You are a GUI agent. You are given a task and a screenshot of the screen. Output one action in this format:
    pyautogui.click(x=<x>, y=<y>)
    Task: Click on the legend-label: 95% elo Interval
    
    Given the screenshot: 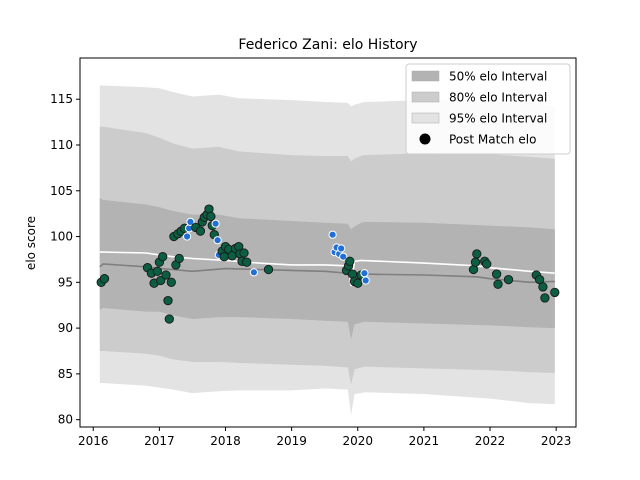 What is the action you would take?
    pyautogui.click(x=498, y=119)
    